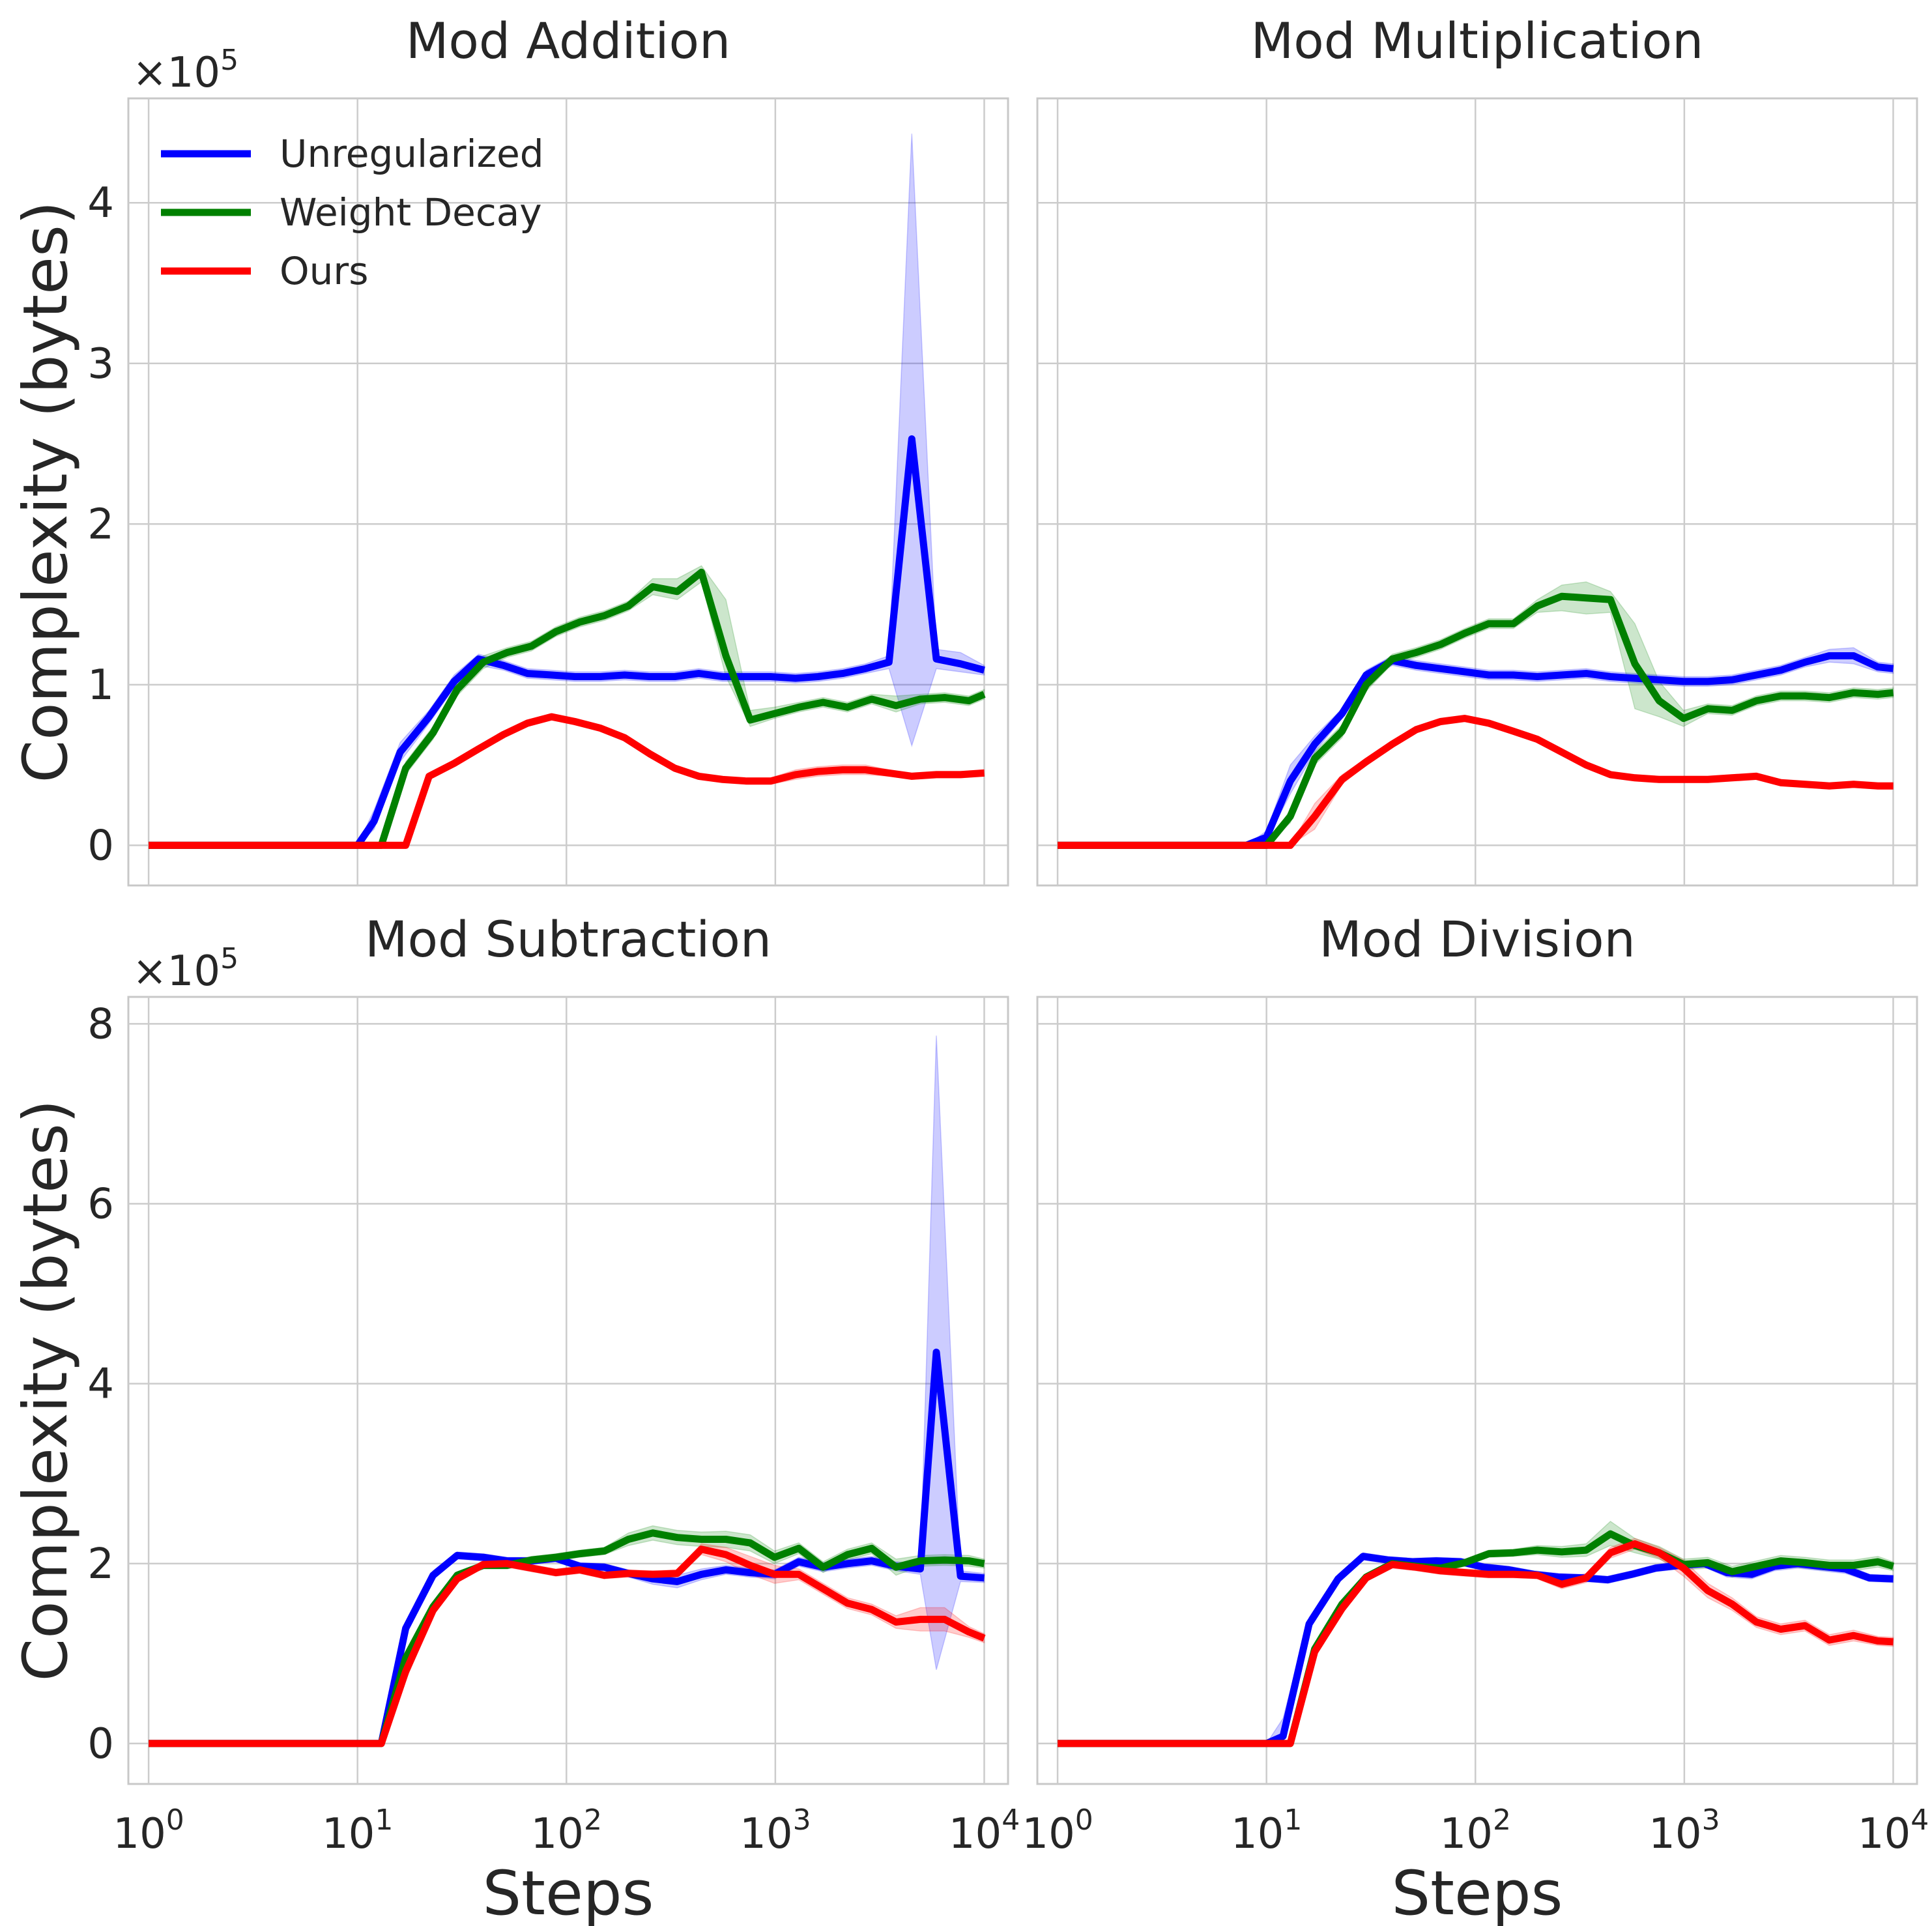  What do you see at coordinates (100, 1024) in the screenshot?
I see `y-tick-label: 8` at bounding box center [100, 1024].